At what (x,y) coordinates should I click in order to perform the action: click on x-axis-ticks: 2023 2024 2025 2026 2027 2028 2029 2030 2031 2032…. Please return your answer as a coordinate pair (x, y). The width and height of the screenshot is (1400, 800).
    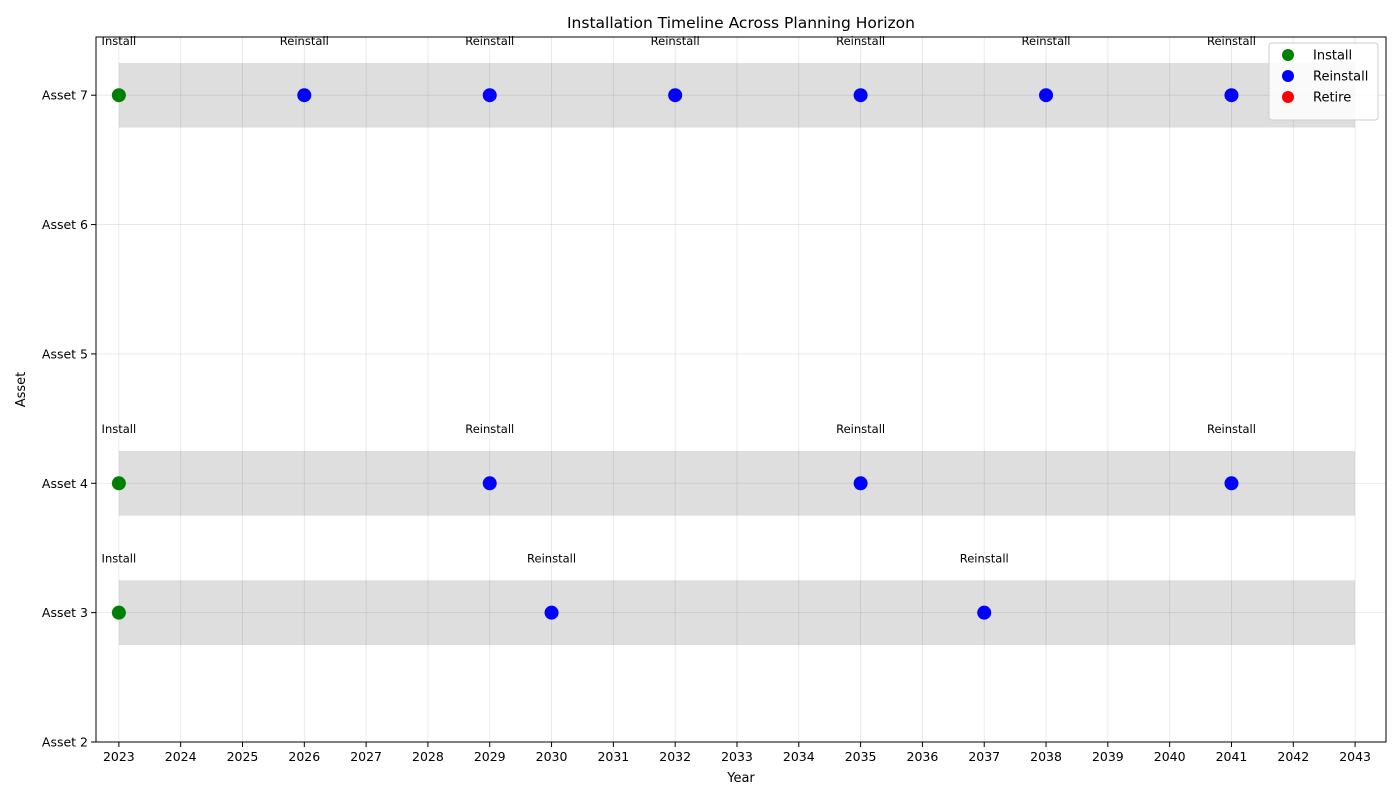
    Looking at the image, I should click on (737, 753).